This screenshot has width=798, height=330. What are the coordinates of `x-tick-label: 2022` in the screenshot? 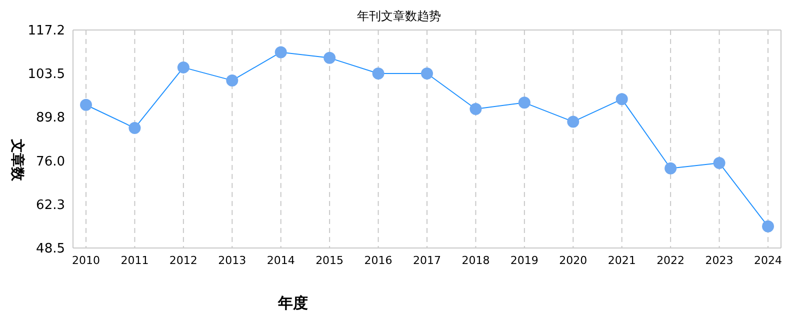 It's located at (670, 260).